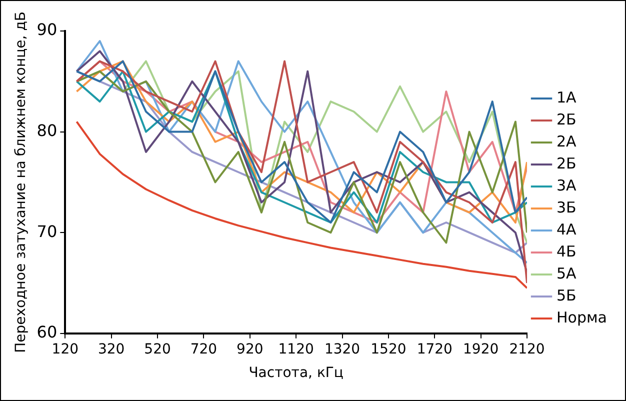  What do you see at coordinates (157, 349) in the screenshot?
I see `x-tick-label: 520` at bounding box center [157, 349].